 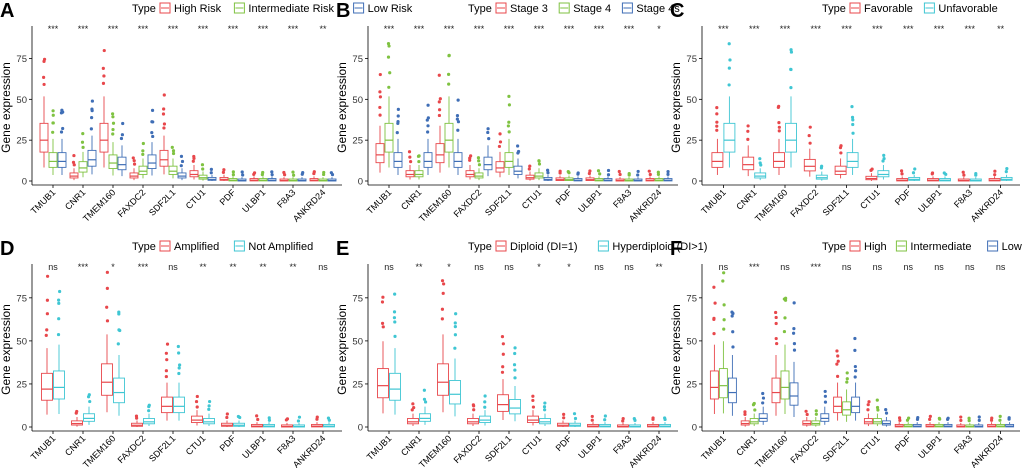 I want to click on panel-label: A, so click(x=7, y=11).